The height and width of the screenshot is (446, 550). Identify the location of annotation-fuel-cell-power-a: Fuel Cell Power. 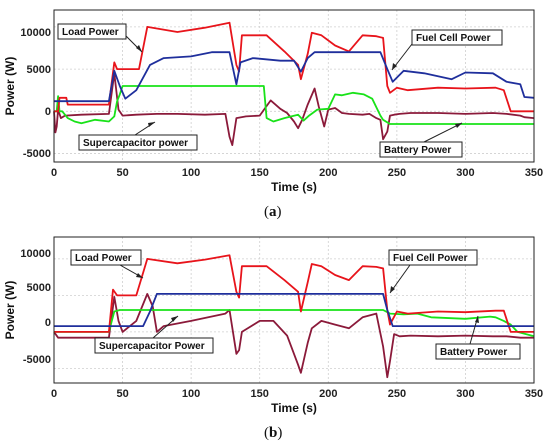
(447, 50).